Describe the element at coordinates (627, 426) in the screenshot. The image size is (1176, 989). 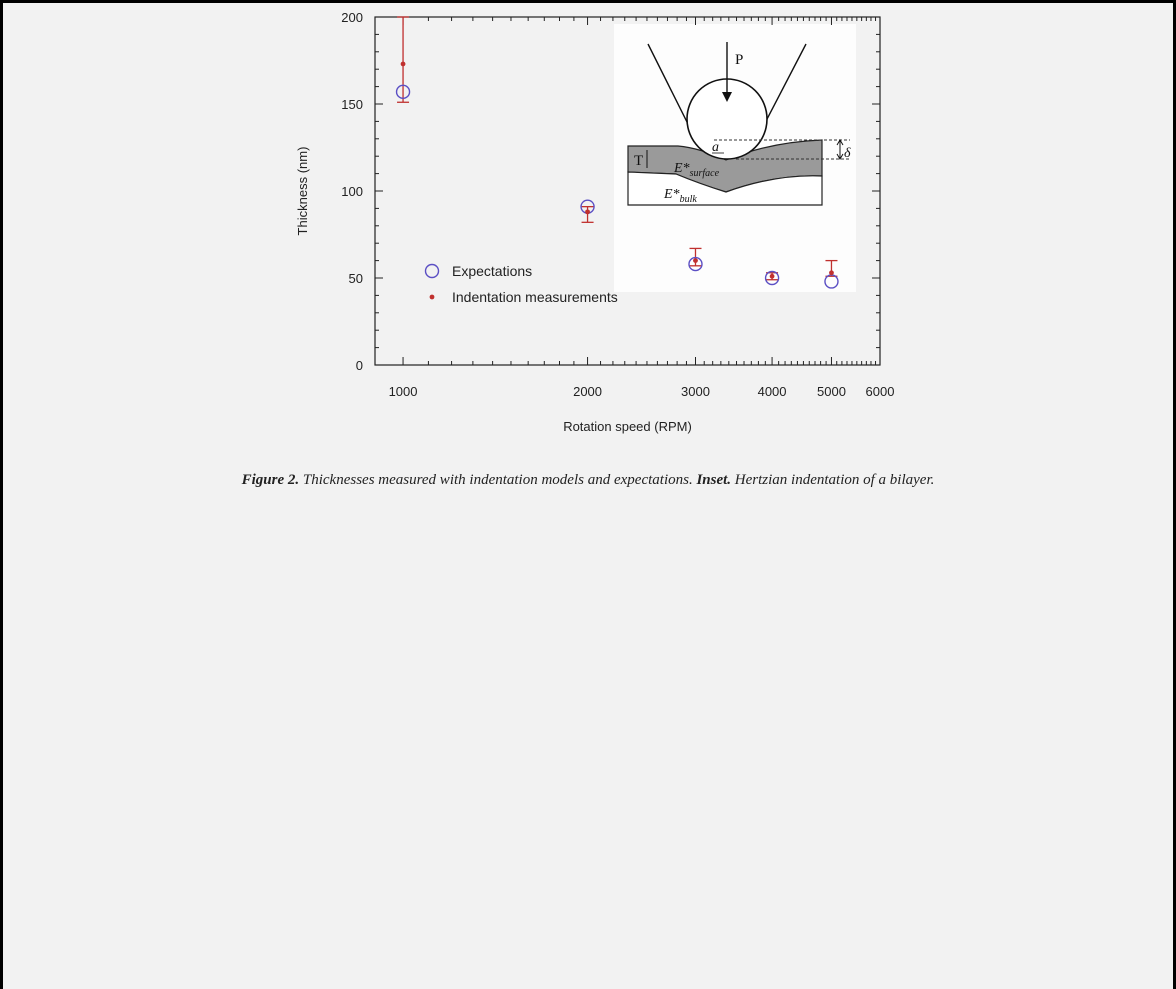
I see `x-axis-label: Rotation speed (RPM)` at that location.